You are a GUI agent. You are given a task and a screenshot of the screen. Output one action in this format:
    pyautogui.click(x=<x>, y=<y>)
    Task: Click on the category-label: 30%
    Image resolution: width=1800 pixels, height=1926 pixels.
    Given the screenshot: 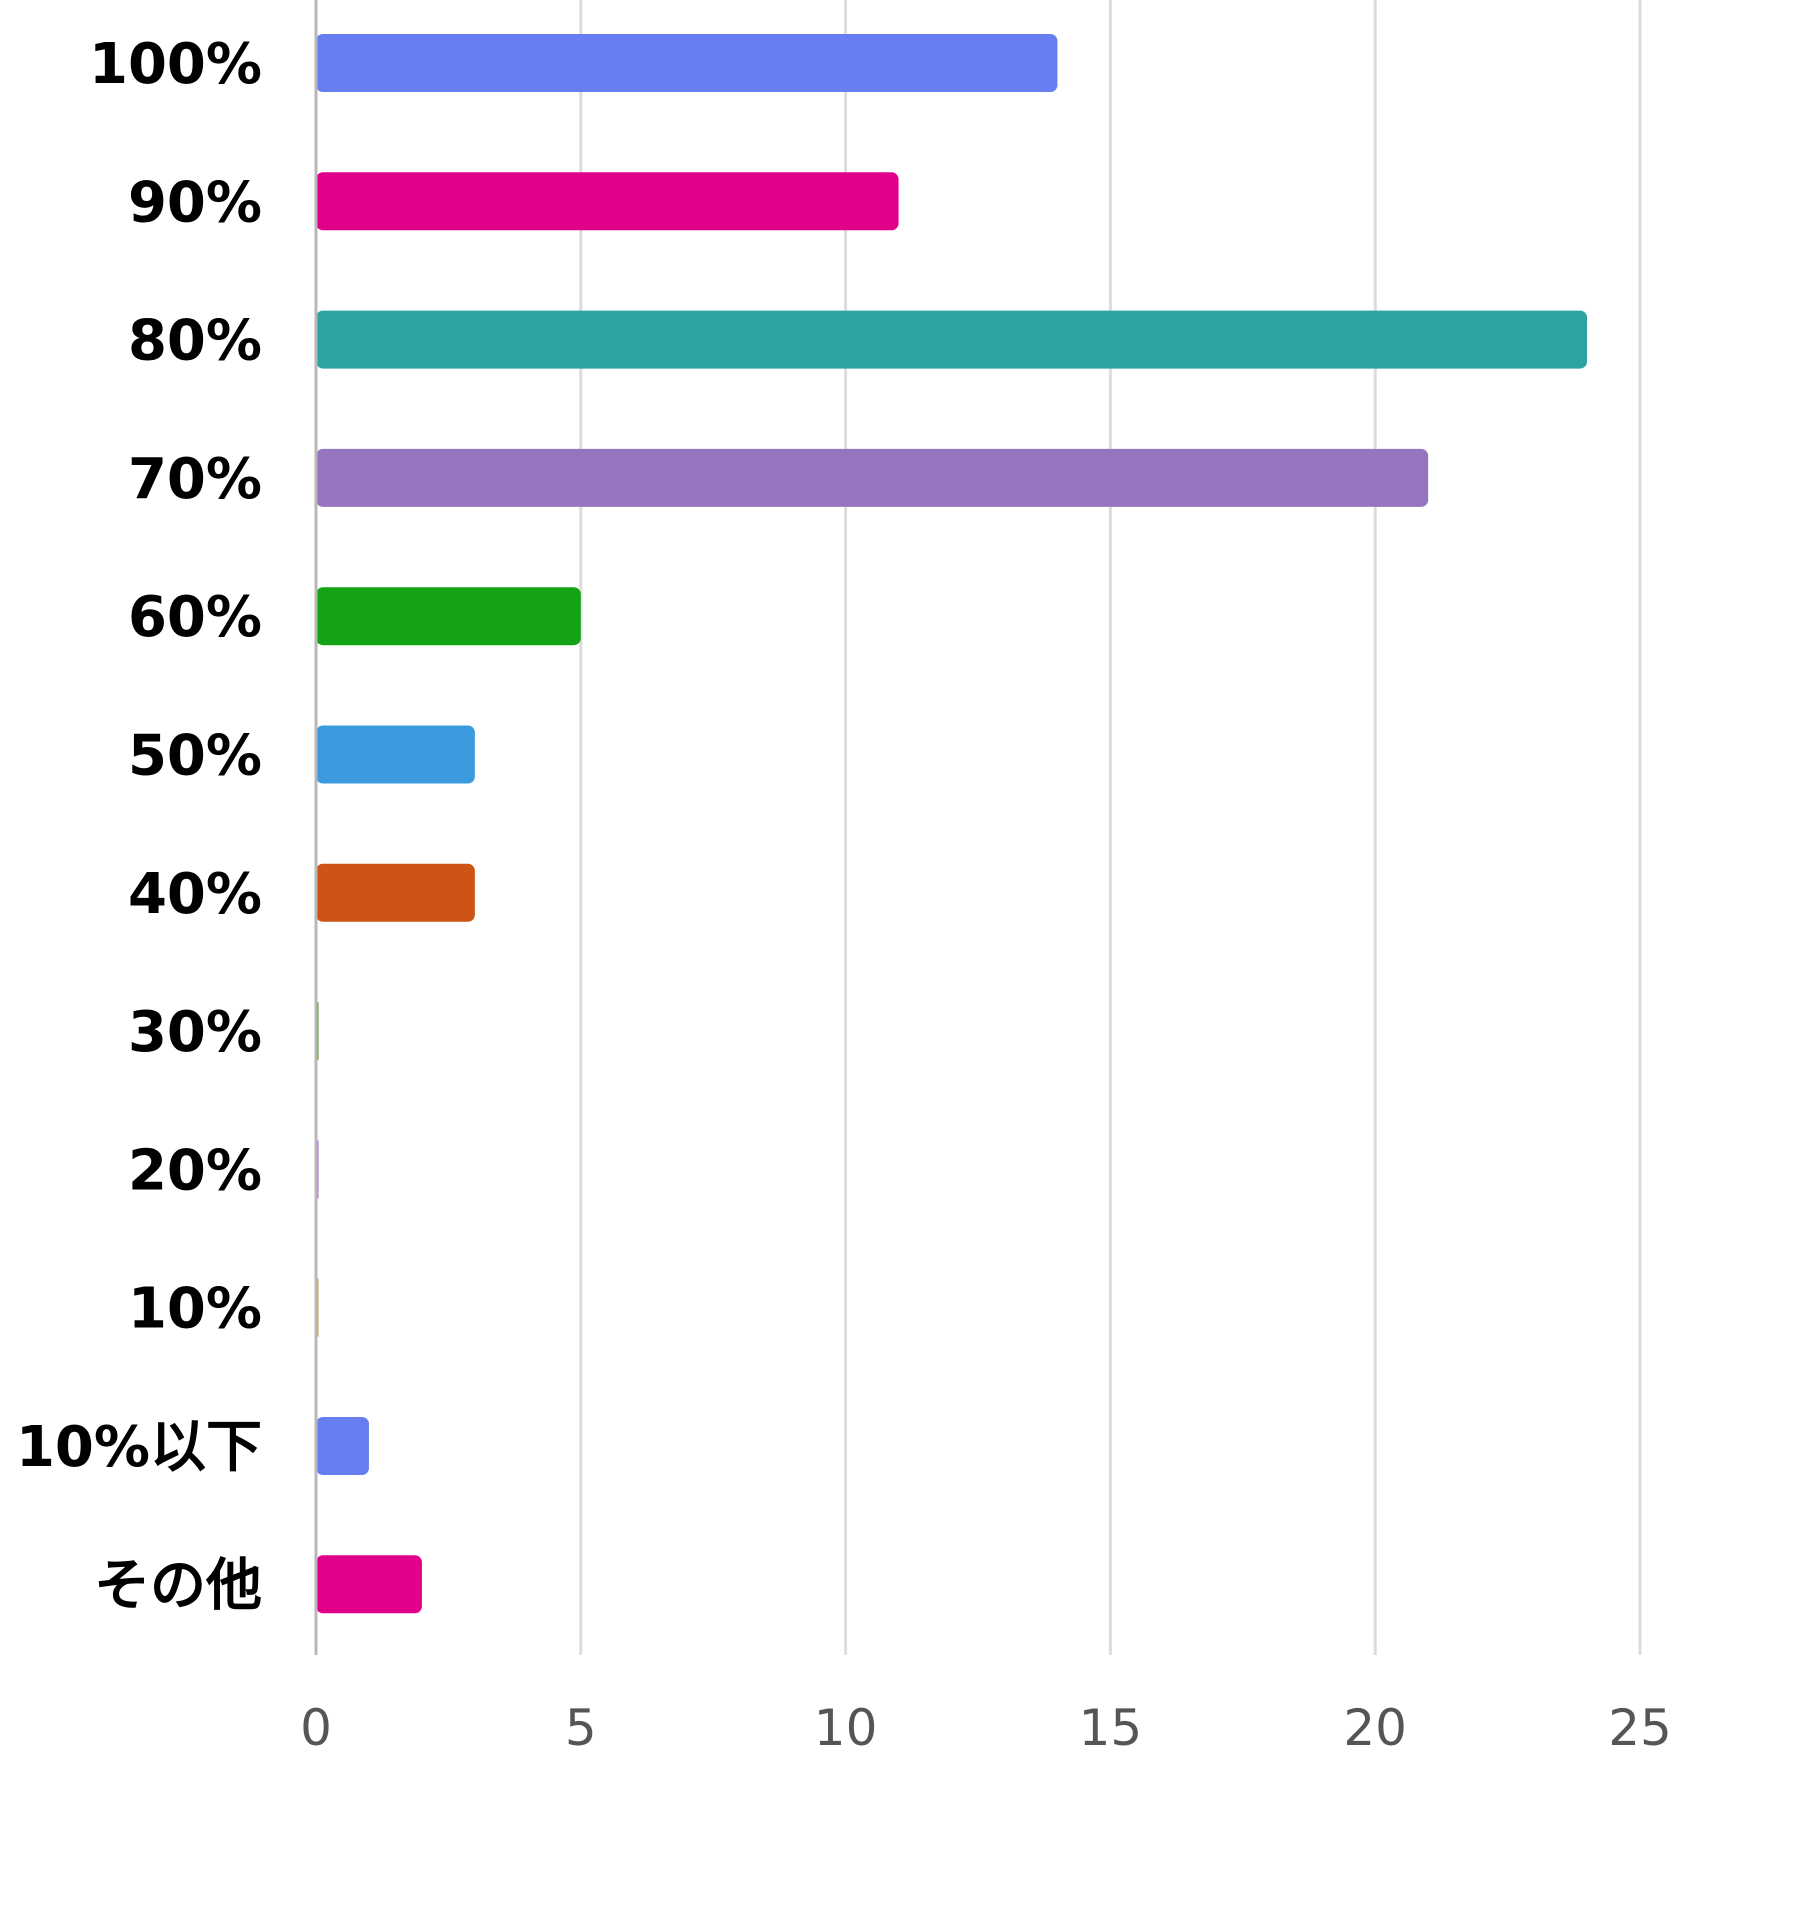 What is the action you would take?
    pyautogui.click(x=195, y=1032)
    